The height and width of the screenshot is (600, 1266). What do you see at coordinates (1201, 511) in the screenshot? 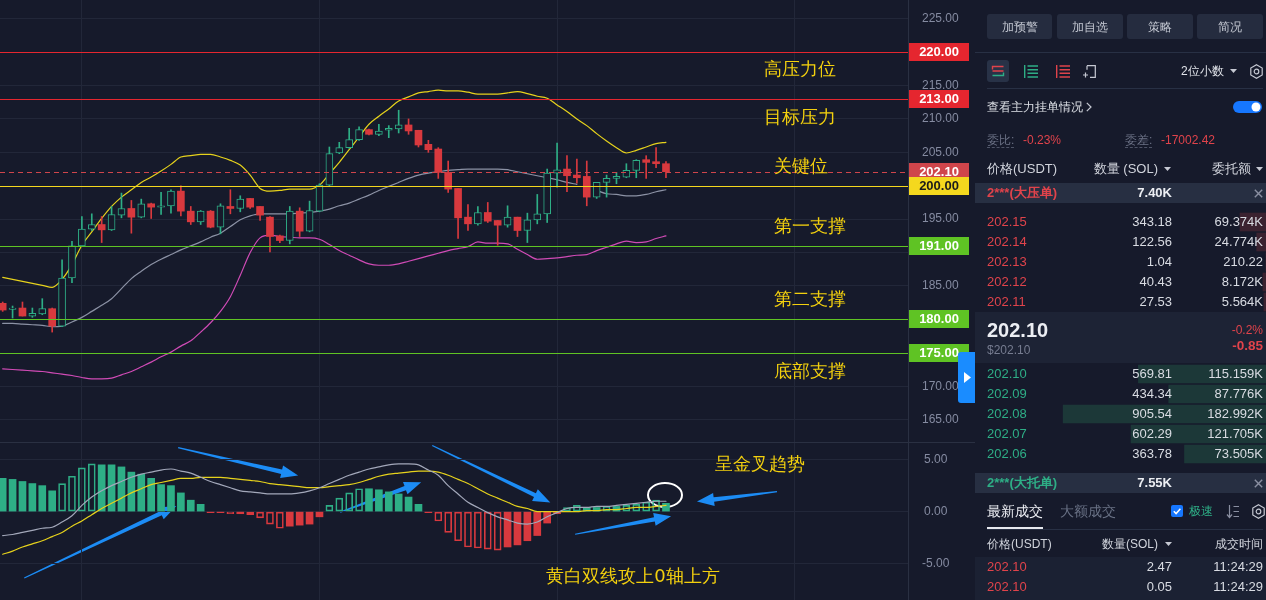
I see `text: 极速` at bounding box center [1201, 511].